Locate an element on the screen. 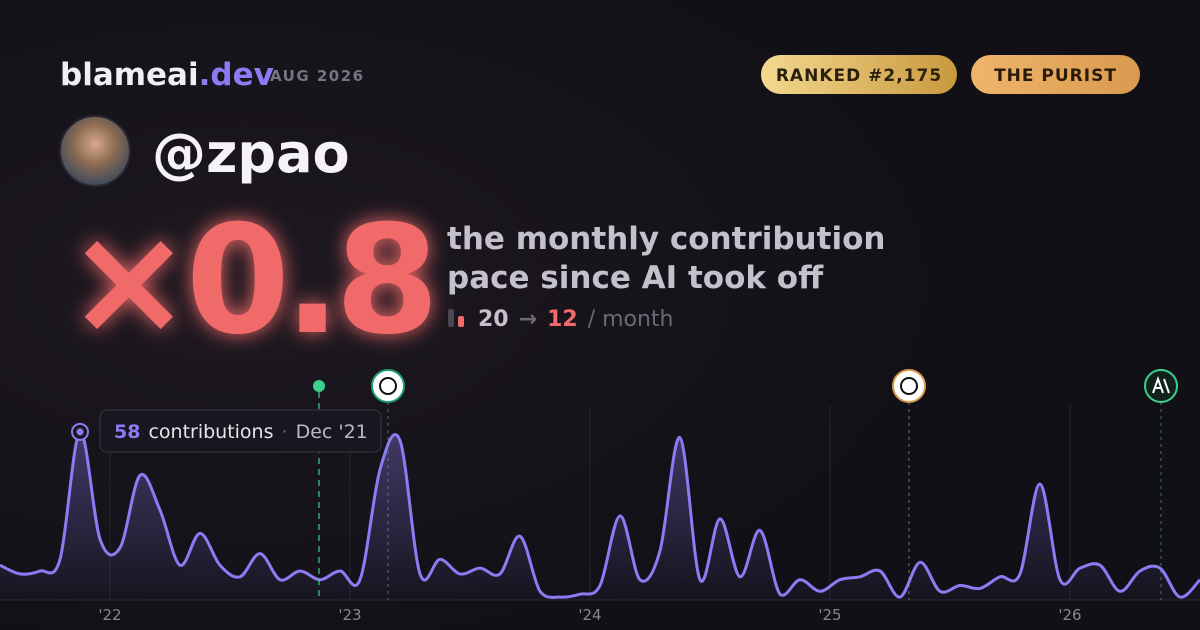 The width and height of the screenshot is (1200, 630). after-value: 12 is located at coordinates (562, 319).